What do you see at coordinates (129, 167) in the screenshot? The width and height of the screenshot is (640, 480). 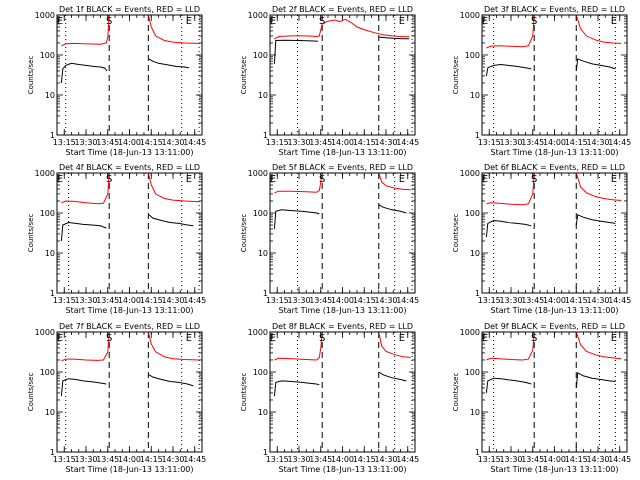 I see `panel-title: Det 4f BLACK = Events, RED = LLD` at bounding box center [129, 167].